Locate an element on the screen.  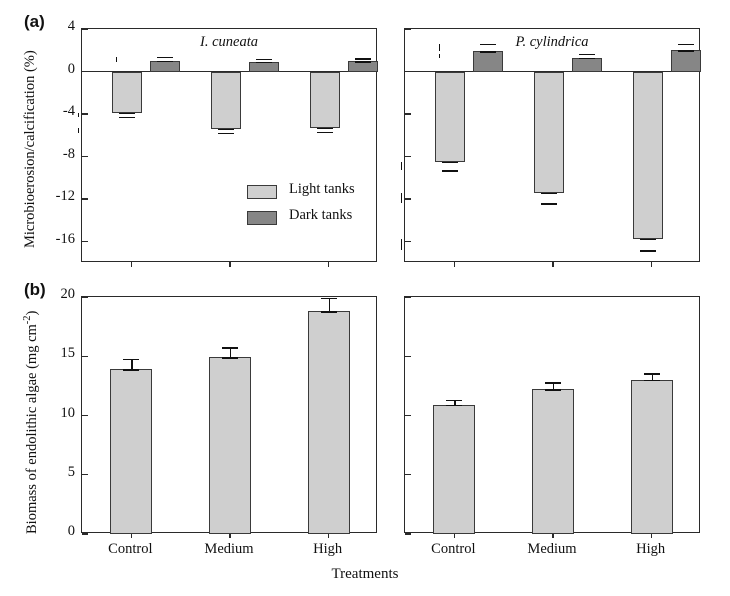
y-tick-label: -8 is located at coordinates (68, 153).